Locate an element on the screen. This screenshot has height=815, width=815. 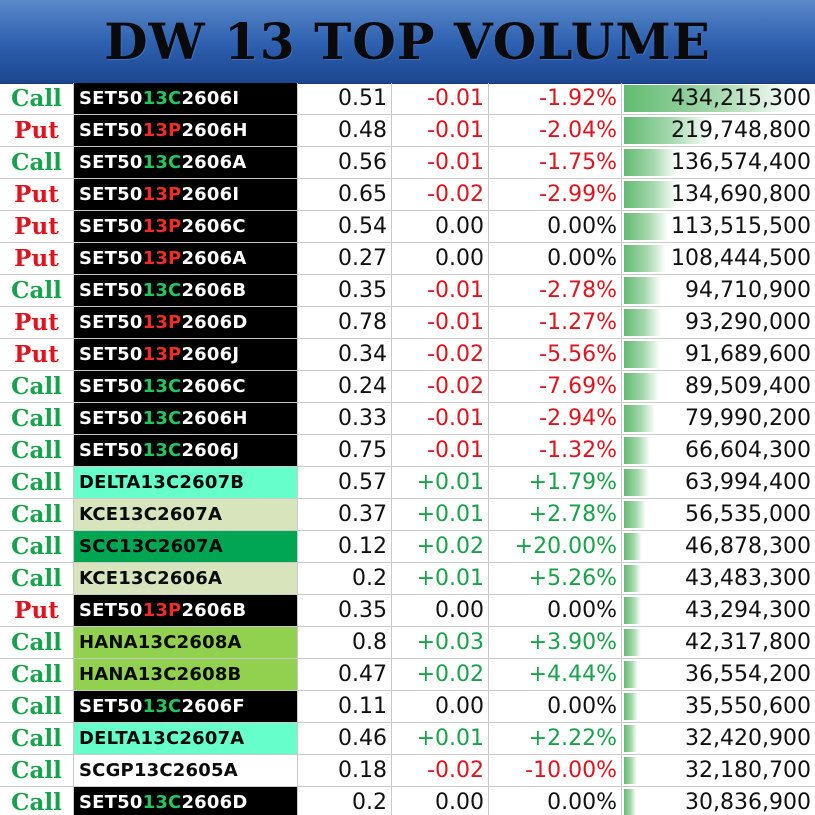
volume-cell: 94,710,900 is located at coordinates (718, 290).